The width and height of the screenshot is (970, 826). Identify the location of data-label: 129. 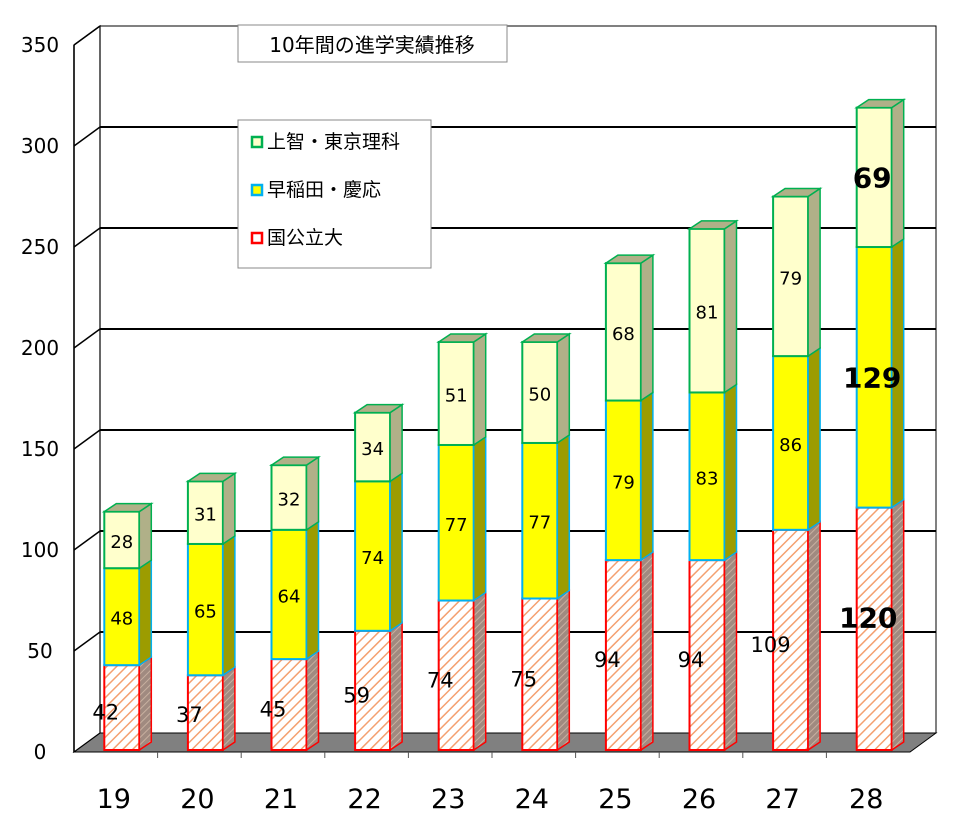
(872, 377).